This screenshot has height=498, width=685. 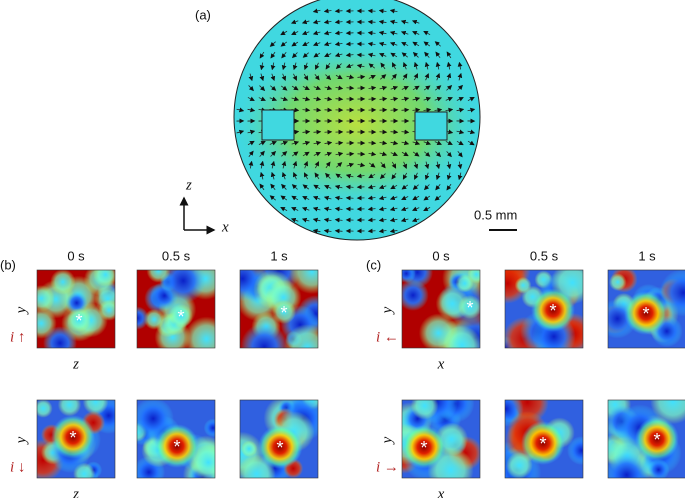 I want to click on axes-indicator, so click(x=197, y=215).